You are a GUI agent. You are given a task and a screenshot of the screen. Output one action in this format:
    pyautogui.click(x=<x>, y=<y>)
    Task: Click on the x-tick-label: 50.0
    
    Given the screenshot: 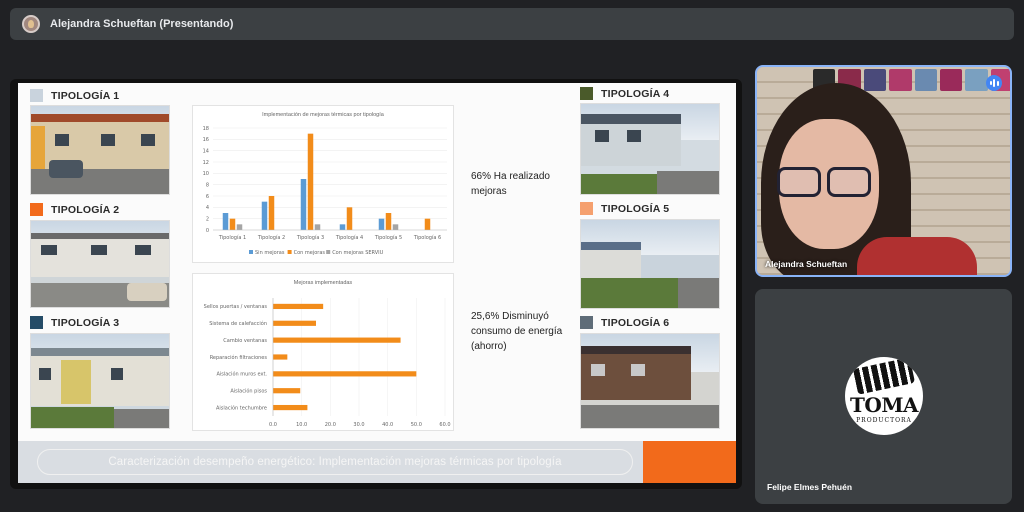 What is the action you would take?
    pyautogui.click(x=416, y=425)
    